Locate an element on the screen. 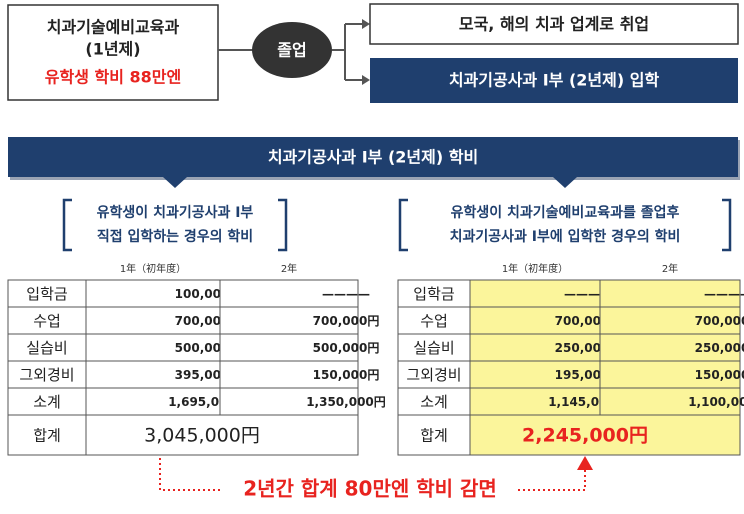 This screenshot has width=744, height=514. course-box is located at coordinates (113, 52).